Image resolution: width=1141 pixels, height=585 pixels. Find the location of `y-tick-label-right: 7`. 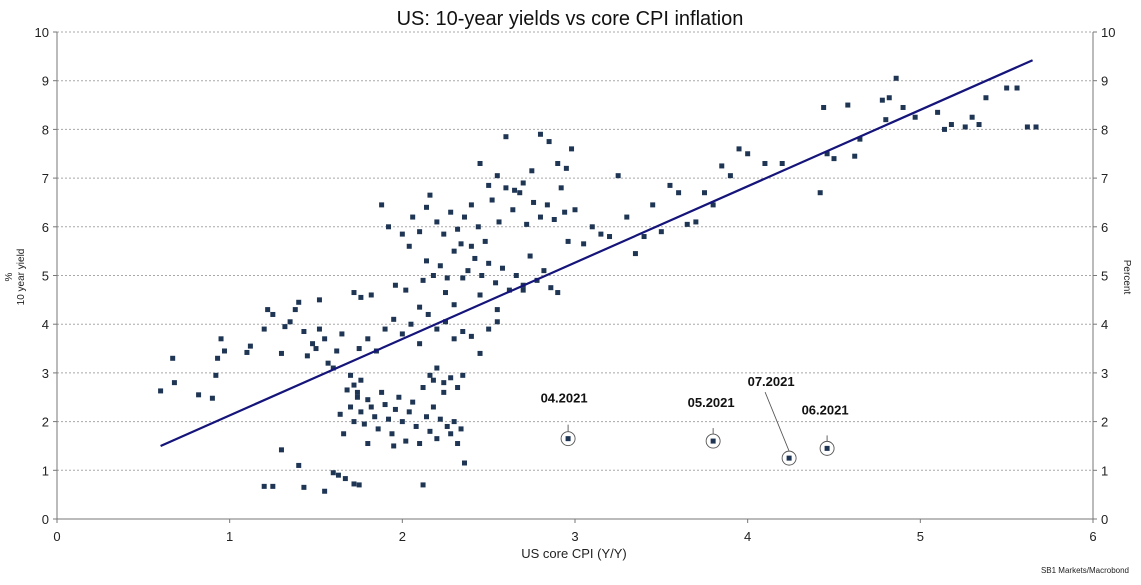

y-tick-label-right: 7 is located at coordinates (1104, 178).